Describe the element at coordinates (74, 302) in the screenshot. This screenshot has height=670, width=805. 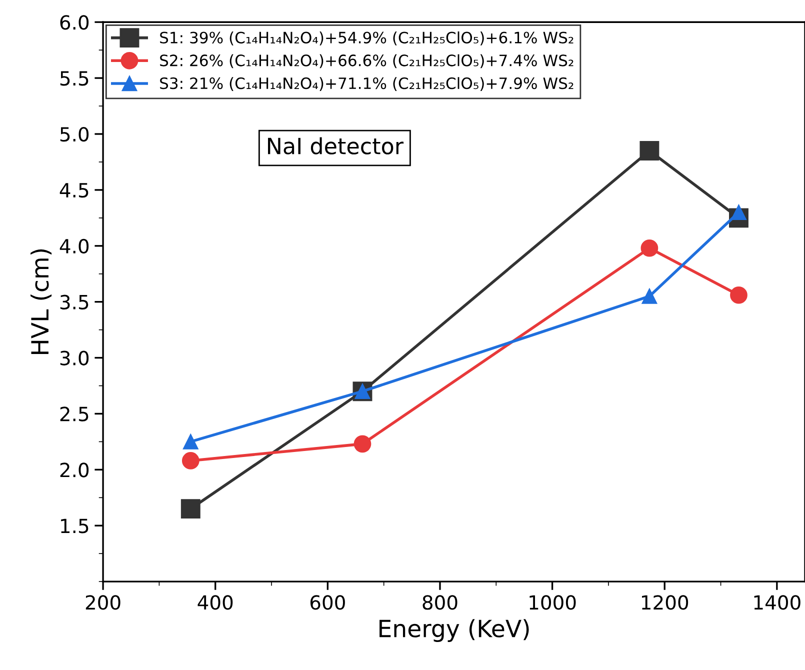
I see `y-tick-label: 3.5` at that location.